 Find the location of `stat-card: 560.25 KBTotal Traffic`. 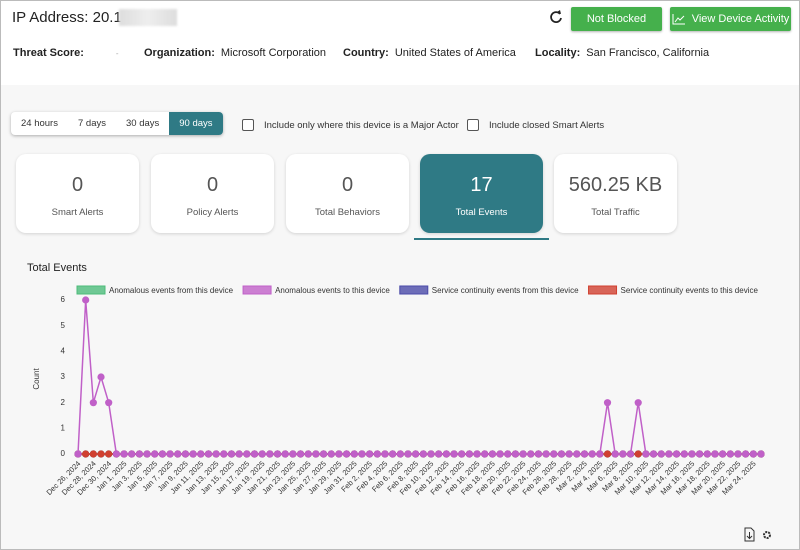

stat-card: 560.25 KBTotal Traffic is located at coordinates (615, 193).